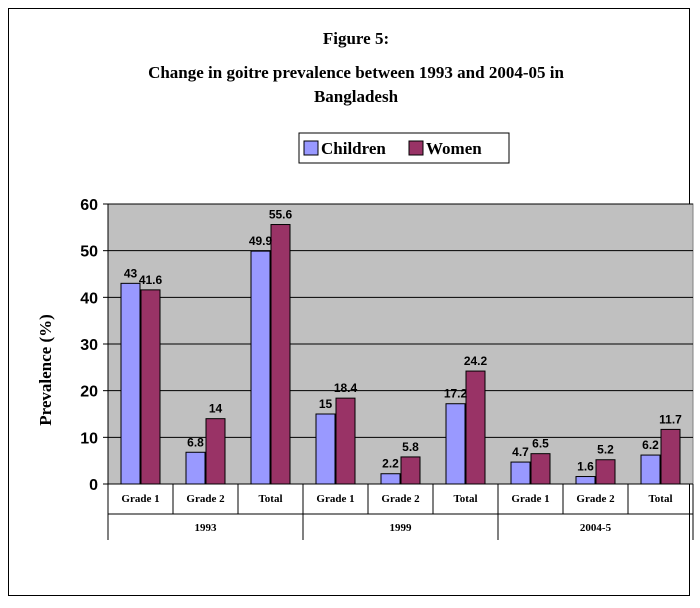 This screenshot has height=608, width=700. Describe the element at coordinates (416, 148) in the screenshot. I see `legend-swatch-women` at that location.